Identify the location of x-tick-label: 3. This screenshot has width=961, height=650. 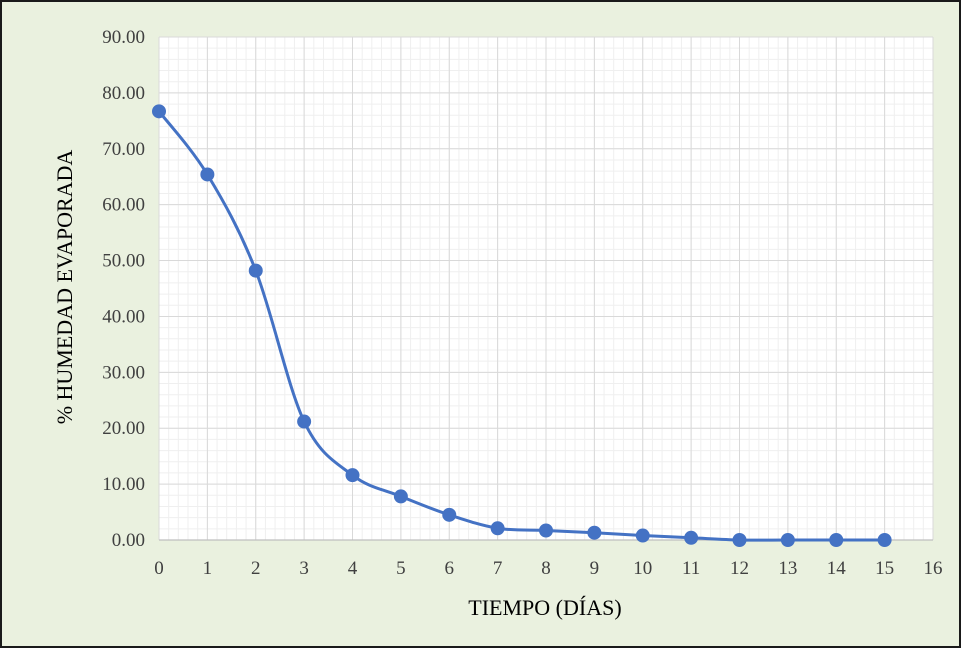
(304, 568).